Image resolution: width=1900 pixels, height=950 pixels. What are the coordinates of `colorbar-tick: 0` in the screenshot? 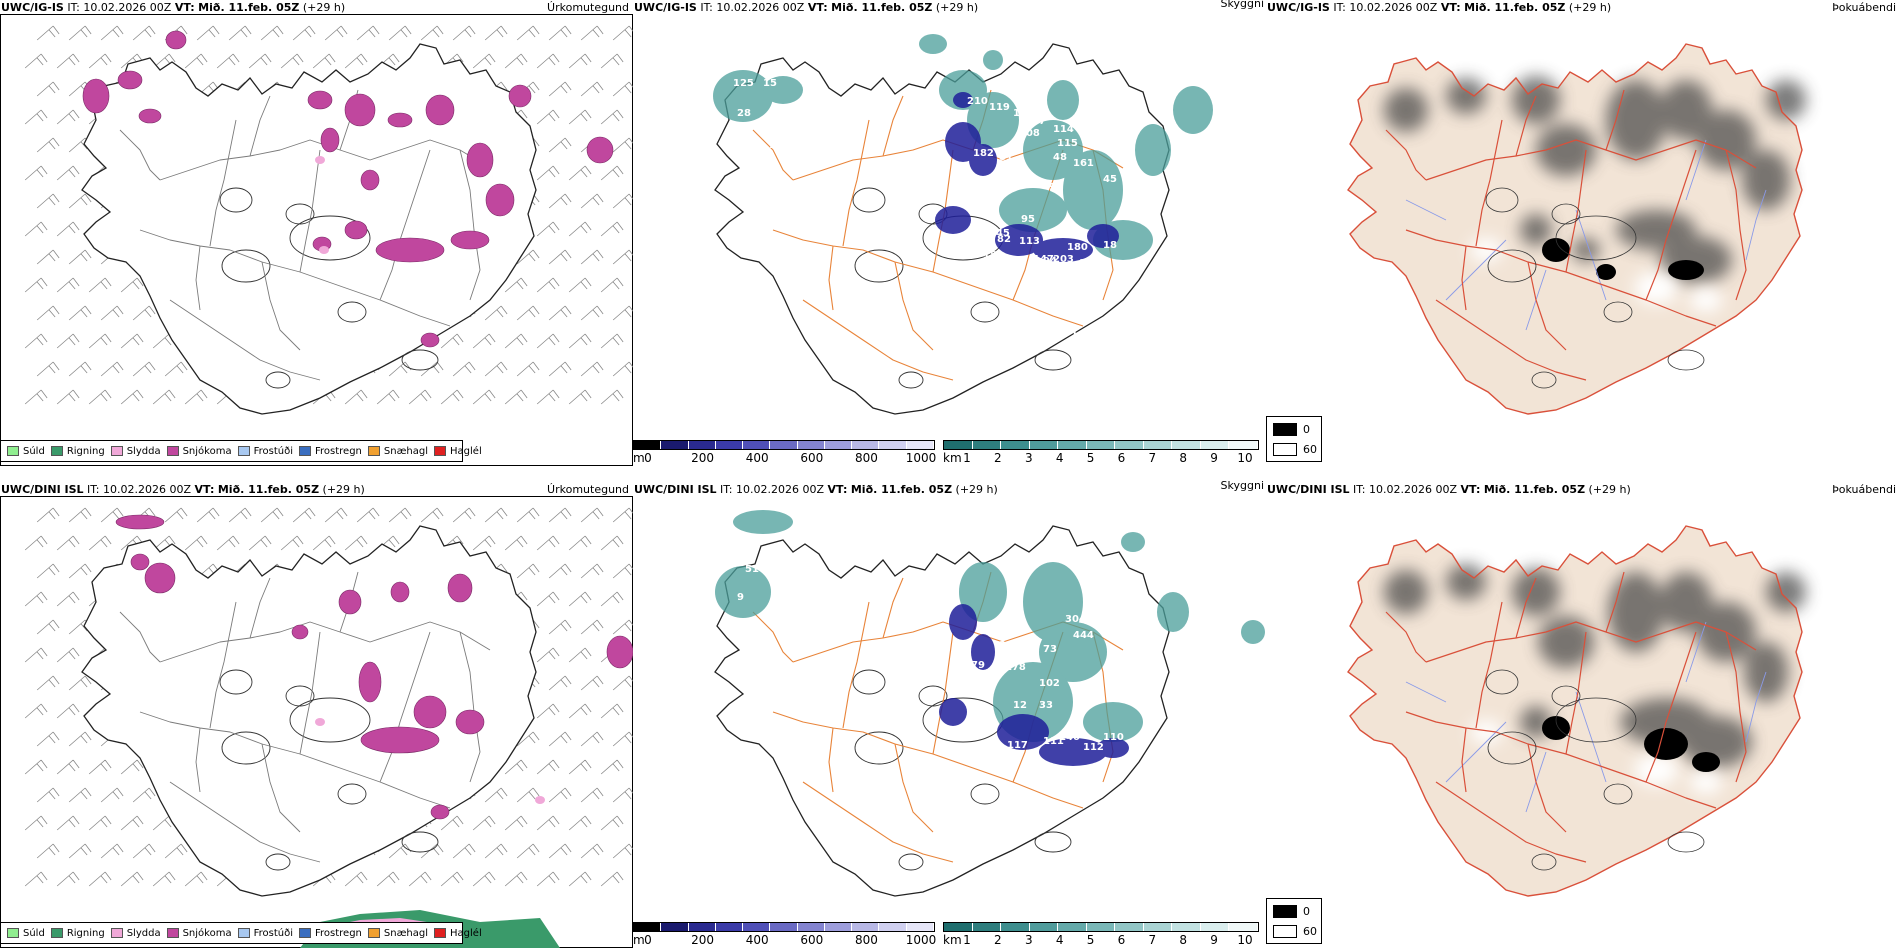 It's located at (648, 458).